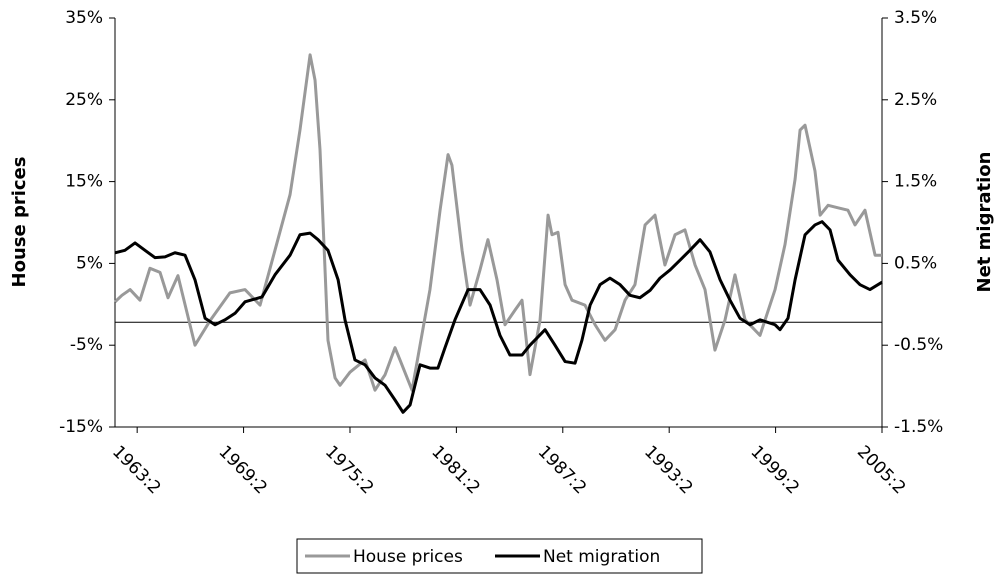 This screenshot has height=576, width=999. What do you see at coordinates (915, 182) in the screenshot?
I see `y2-tick-label: 1.5%` at bounding box center [915, 182].